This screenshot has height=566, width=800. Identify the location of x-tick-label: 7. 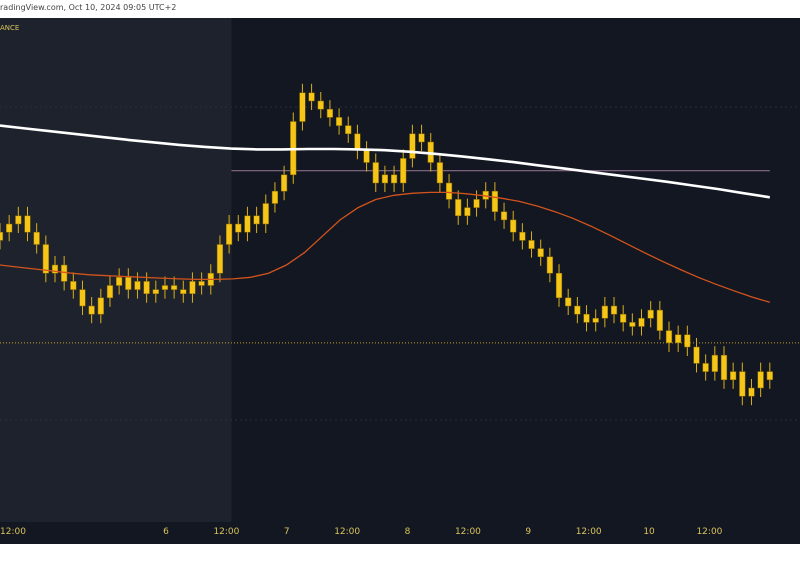
(287, 532).